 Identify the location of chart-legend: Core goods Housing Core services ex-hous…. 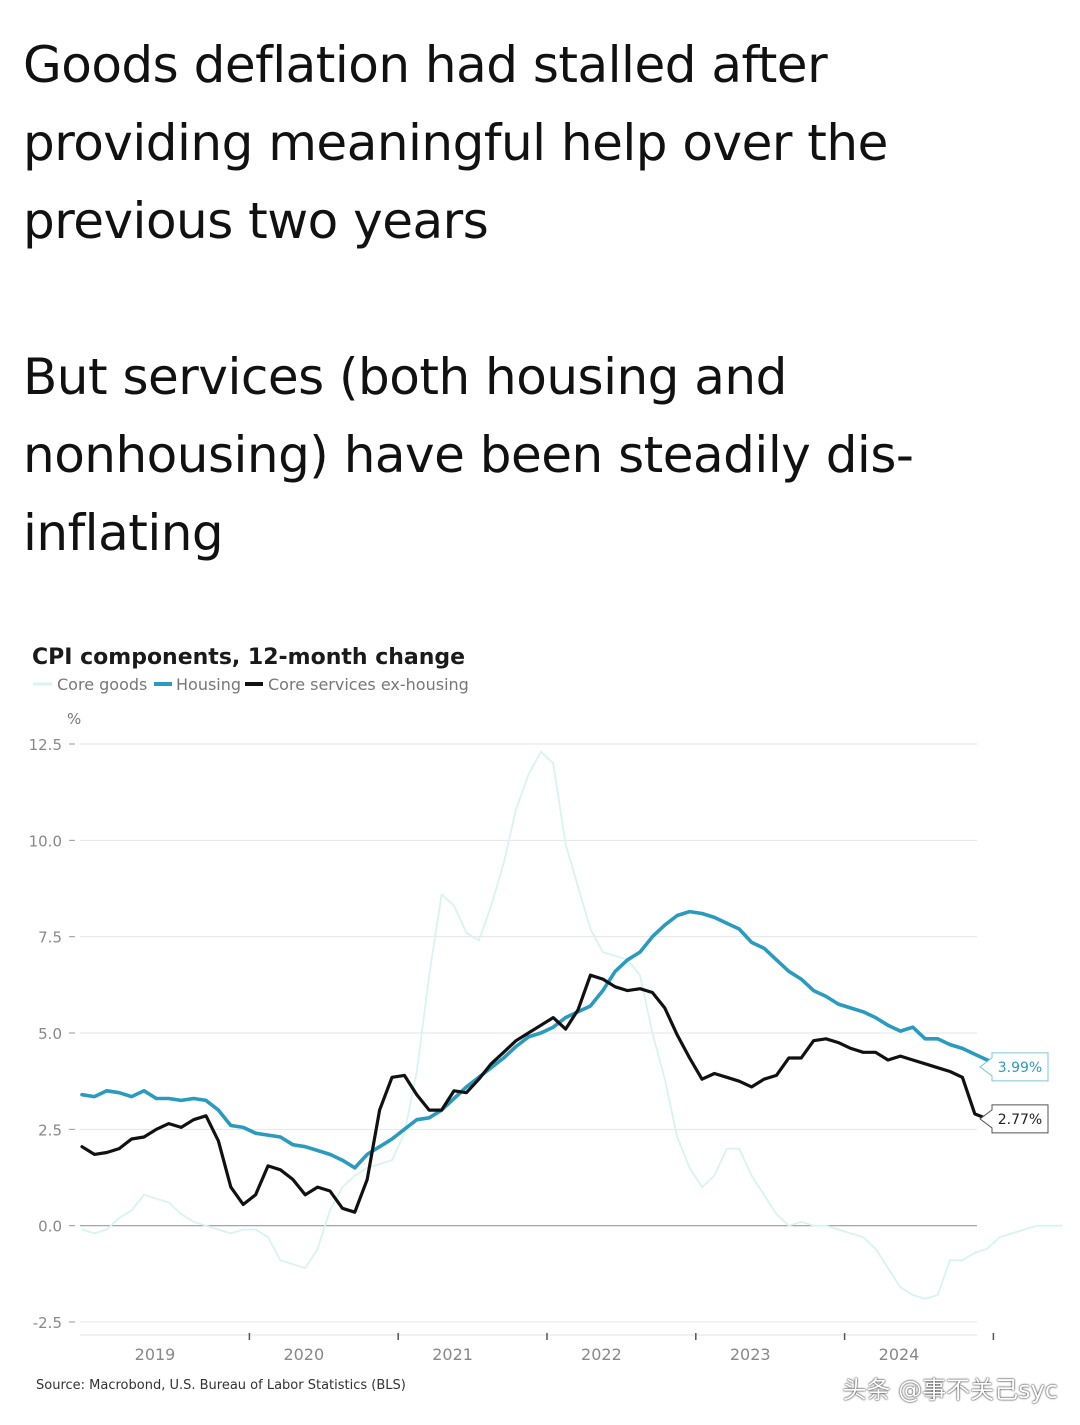
(251, 684).